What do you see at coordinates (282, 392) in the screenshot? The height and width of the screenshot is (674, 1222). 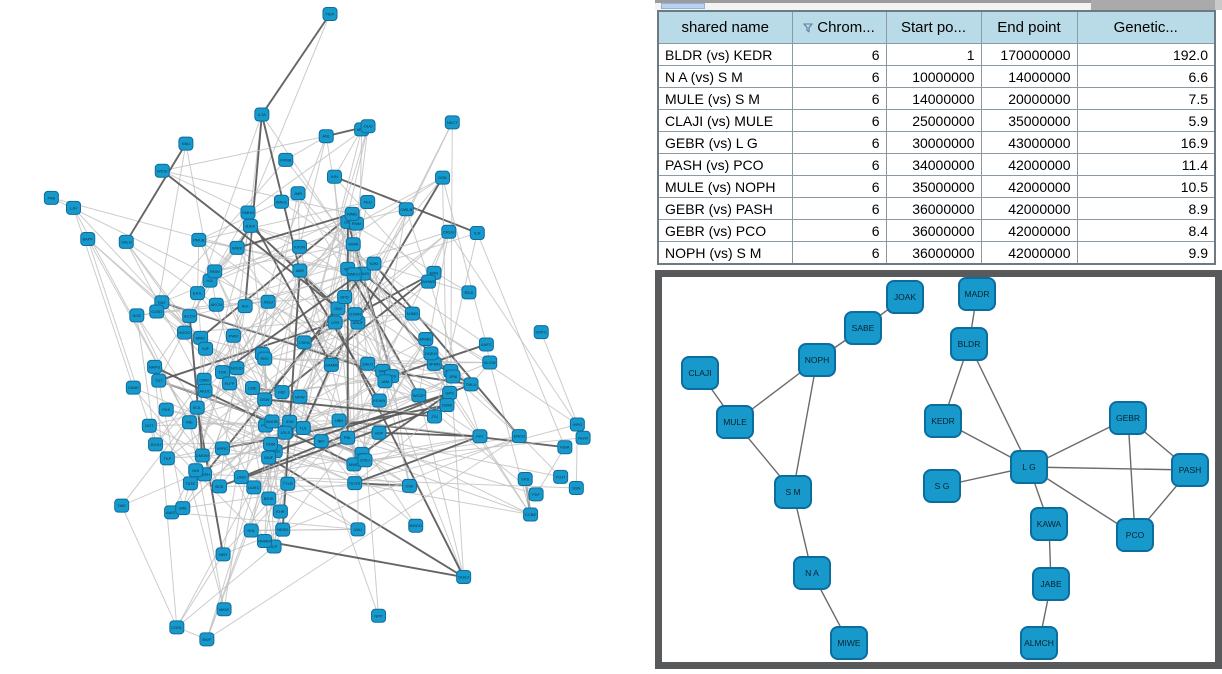 I see `network-node: FEF` at bounding box center [282, 392].